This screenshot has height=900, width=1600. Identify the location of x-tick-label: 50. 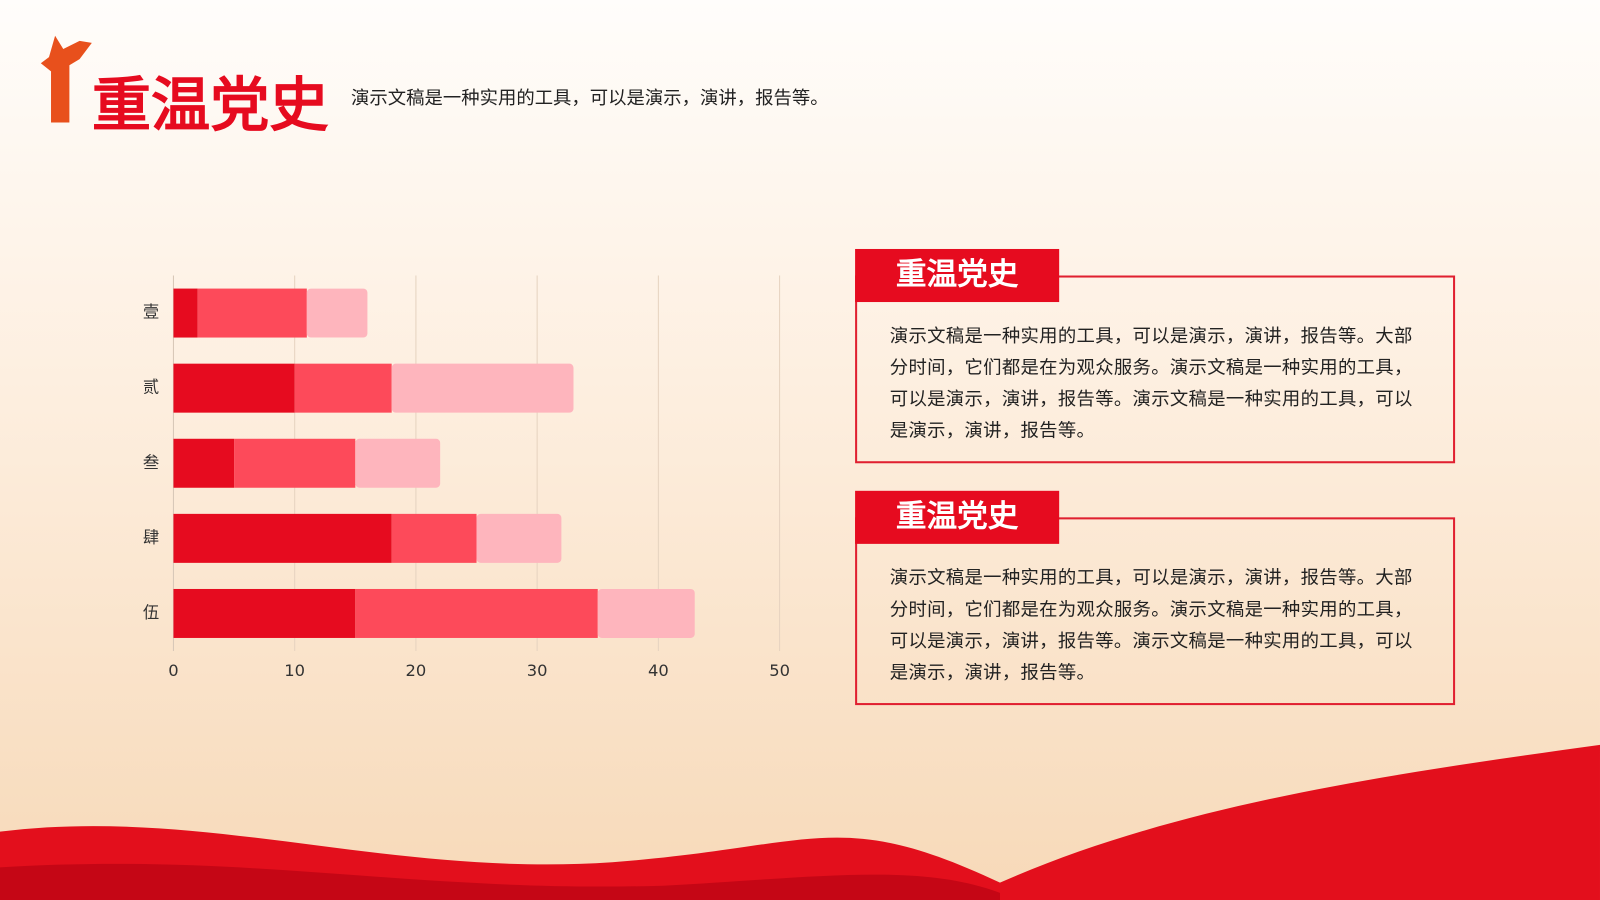
(779, 670).